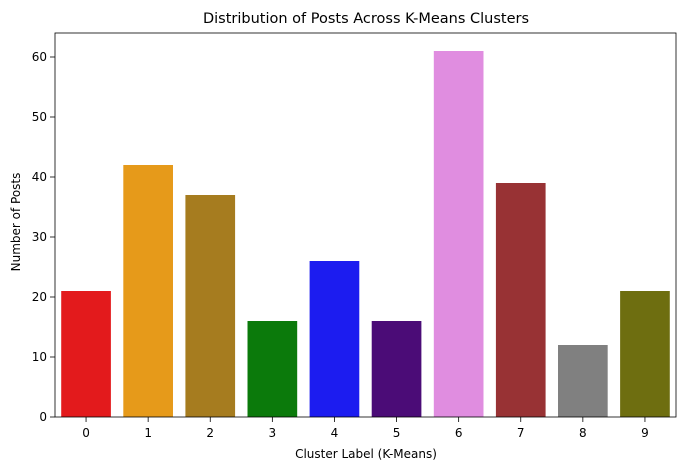  What do you see at coordinates (39, 237) in the screenshot?
I see `y-tick-label-30: 30` at bounding box center [39, 237].